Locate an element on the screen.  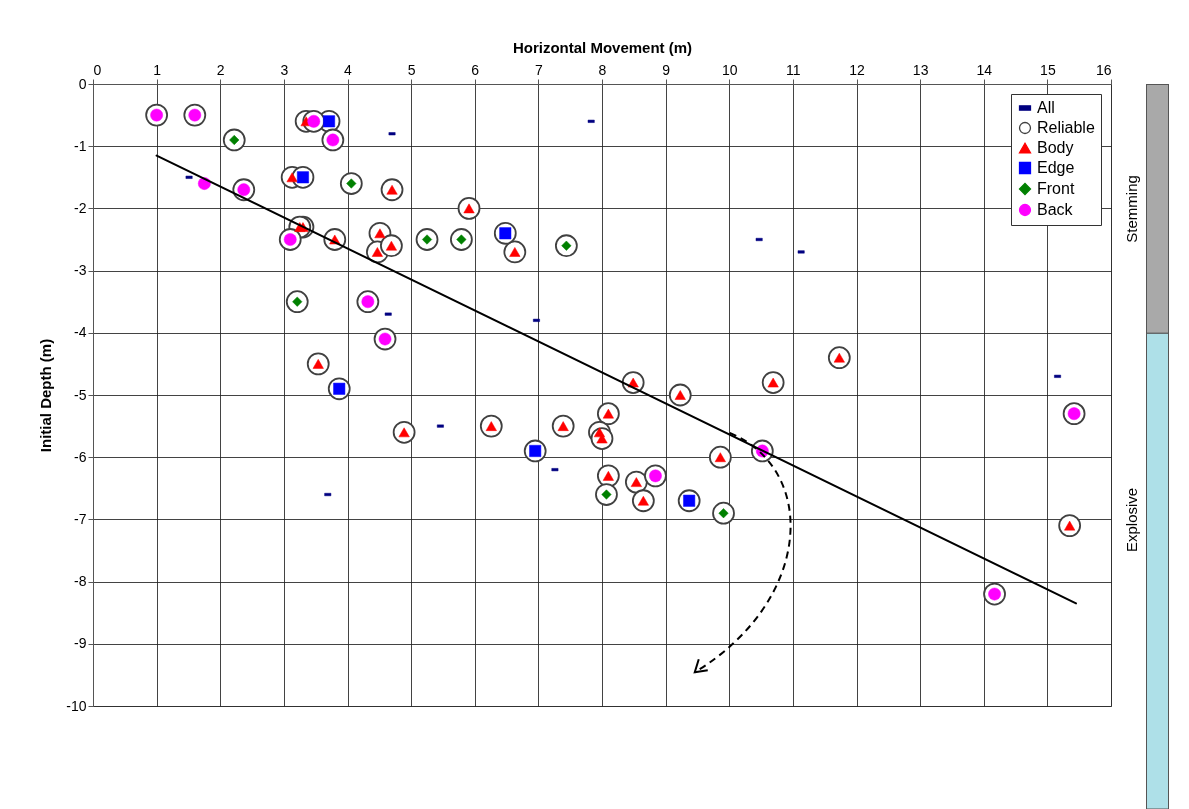
y-tick-label: -8 is located at coordinates (80, 581).